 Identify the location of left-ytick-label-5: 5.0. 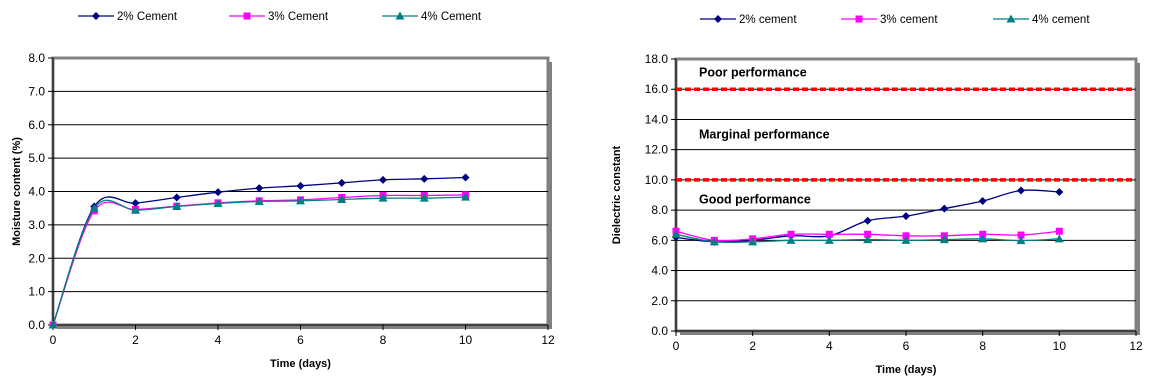
(36, 158).